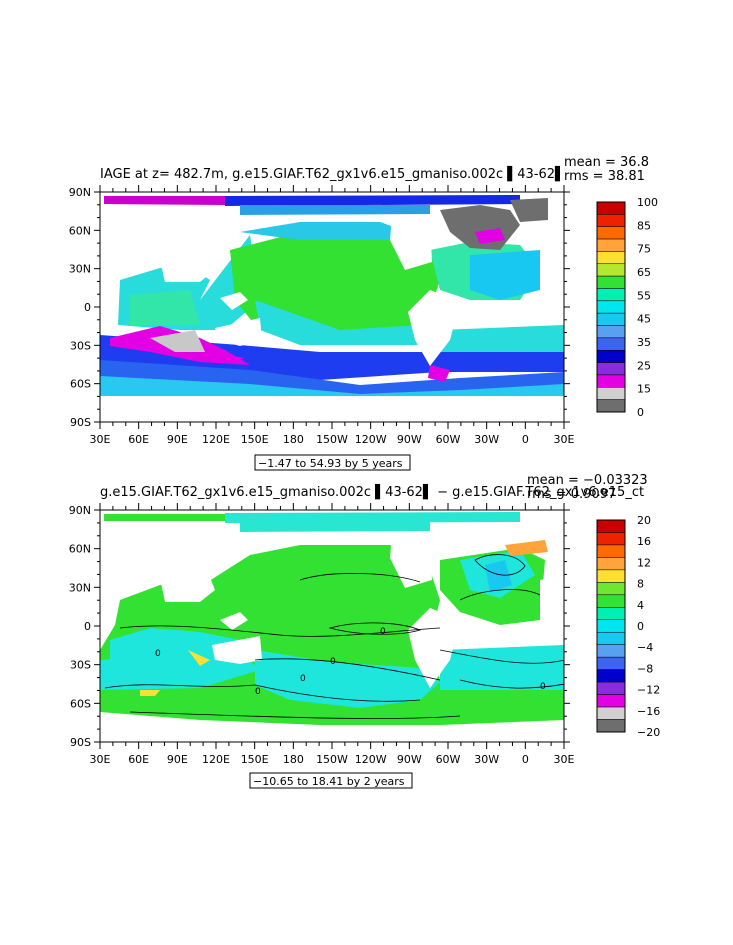 This screenshot has height=945, width=733. What do you see at coordinates (644, 520) in the screenshot?
I see `colorbar-label: 20` at bounding box center [644, 520].